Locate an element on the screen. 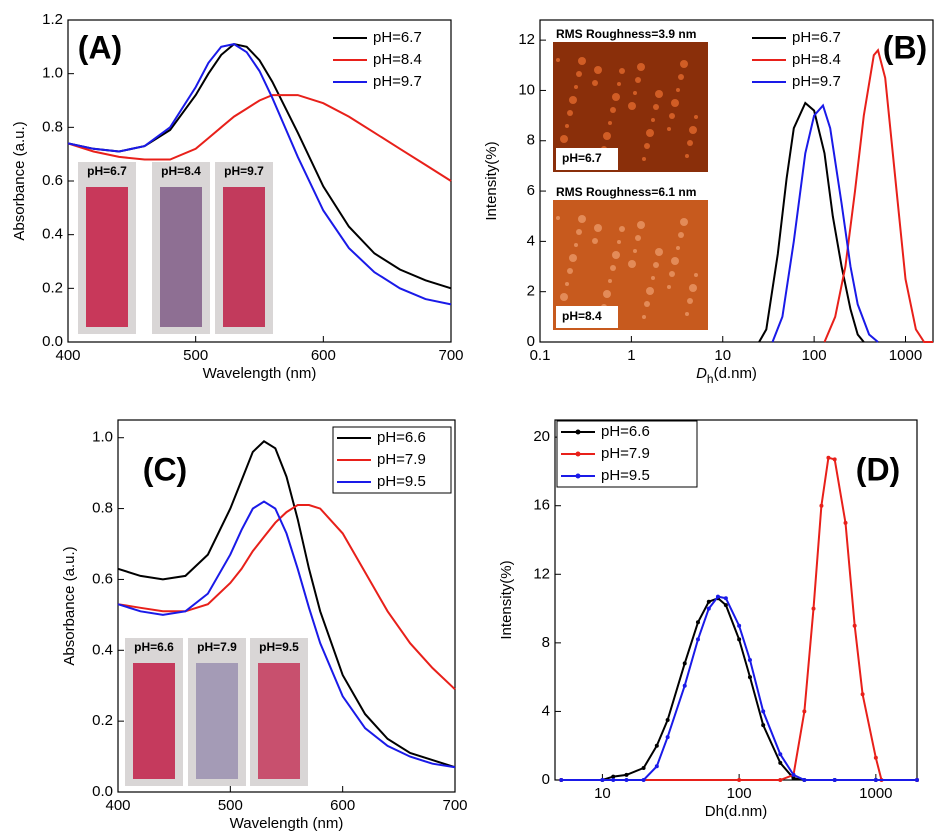 This screenshot has height=840, width=936. afm-label: pH=6.7 is located at coordinates (582, 158).